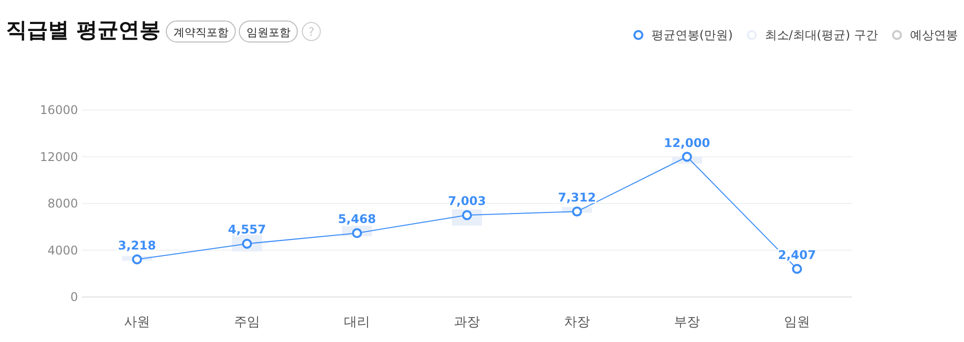 The width and height of the screenshot is (964, 342). I want to click on y-tick-label: 16000, so click(59, 110).